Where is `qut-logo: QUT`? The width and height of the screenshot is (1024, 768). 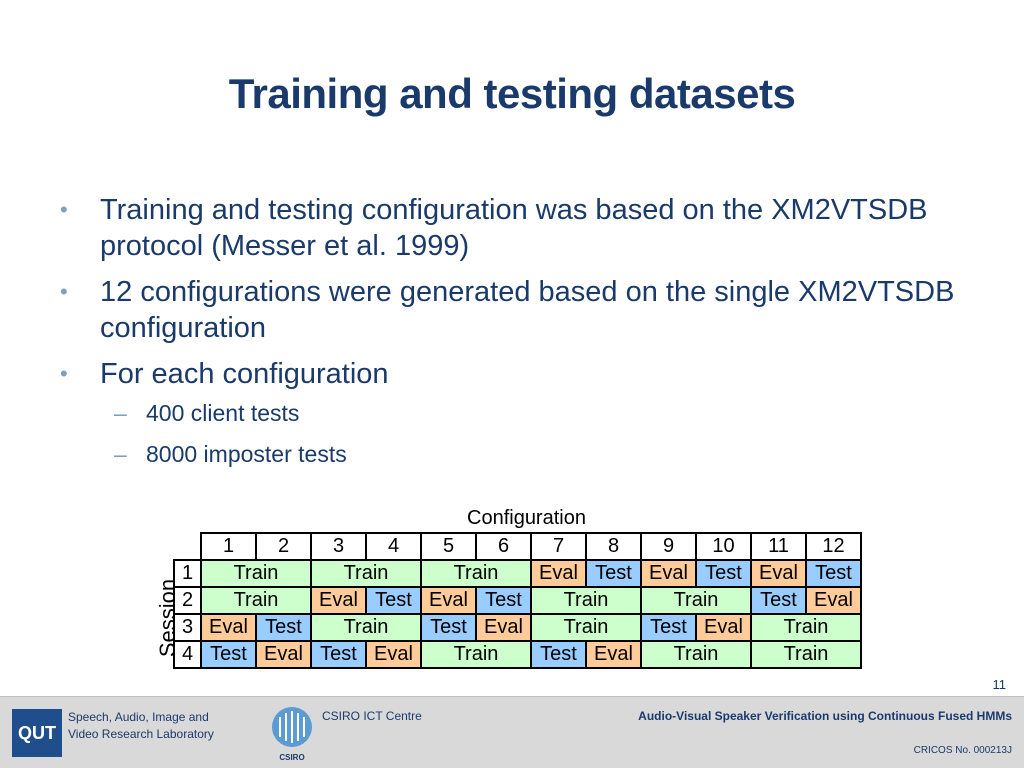 qut-logo: QUT is located at coordinates (37, 733).